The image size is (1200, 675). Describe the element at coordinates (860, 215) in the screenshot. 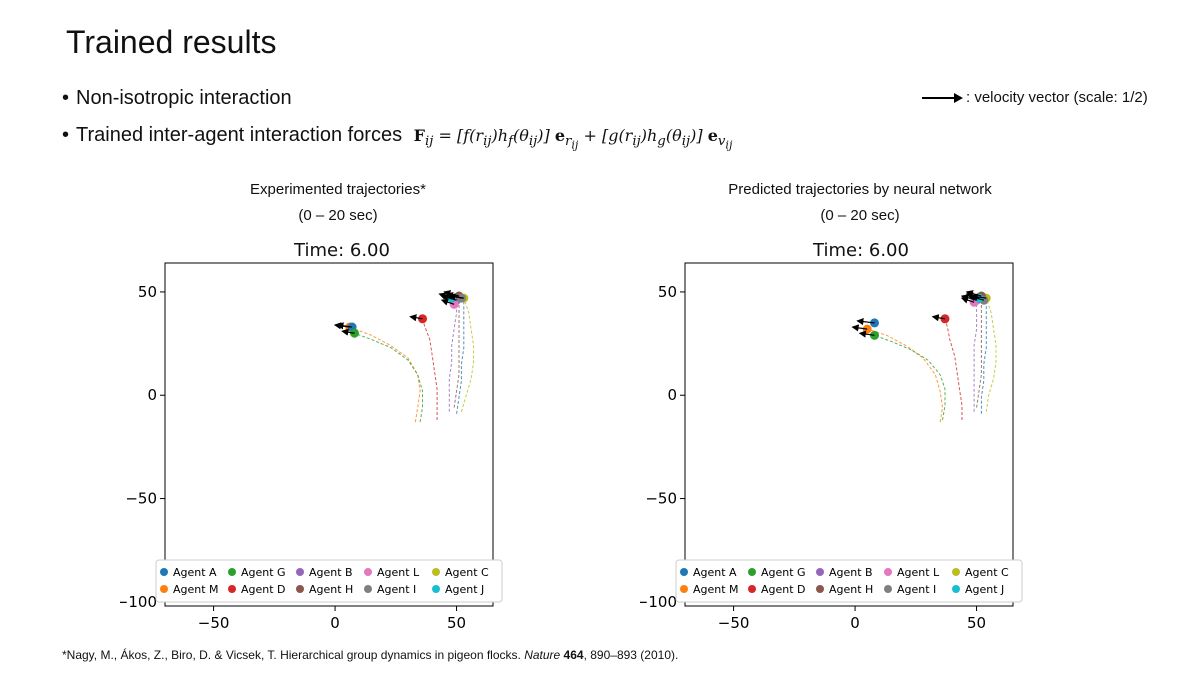

I see `right-title-line2: (0 – 20 sec)` at that location.